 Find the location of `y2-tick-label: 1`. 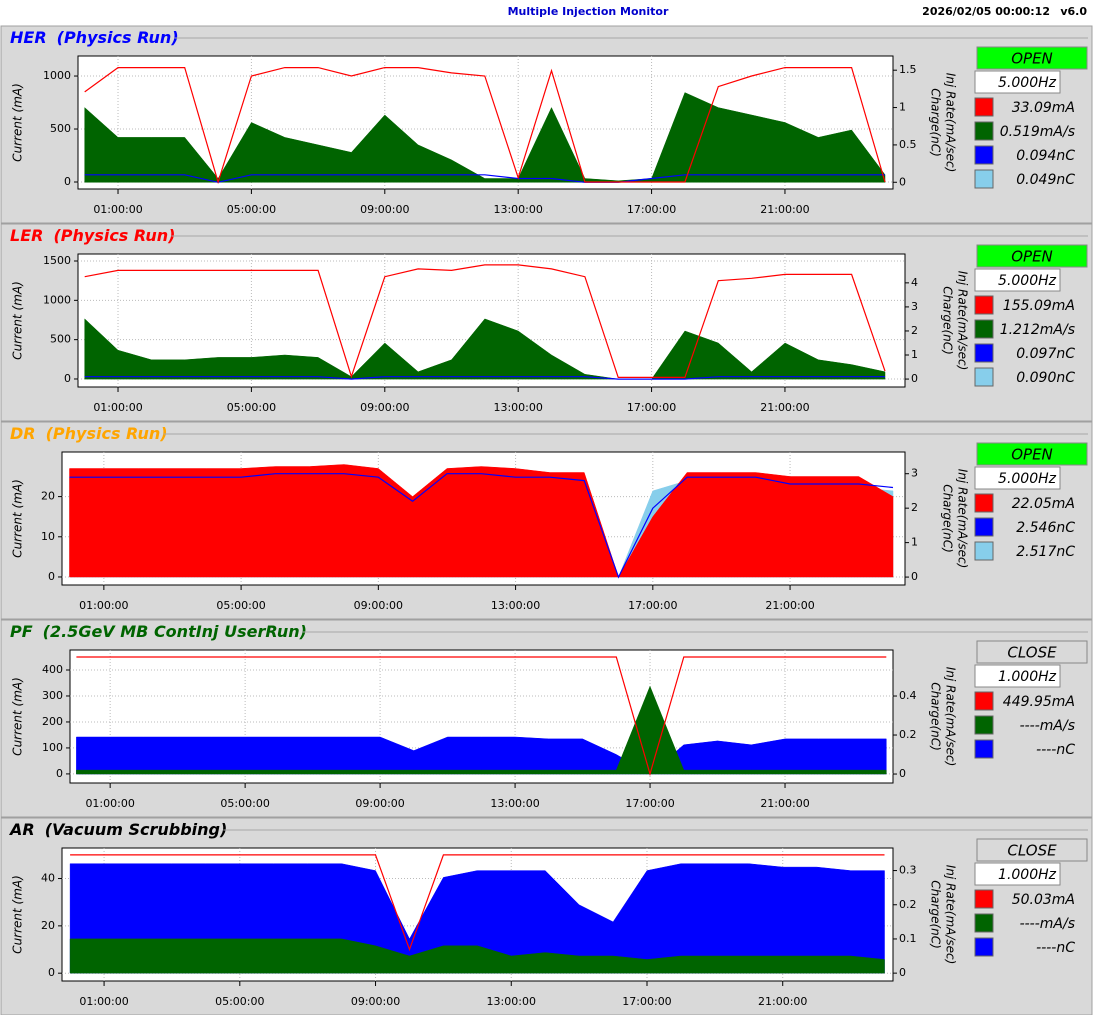

y2-tick-label: 1 is located at coordinates (914, 354).